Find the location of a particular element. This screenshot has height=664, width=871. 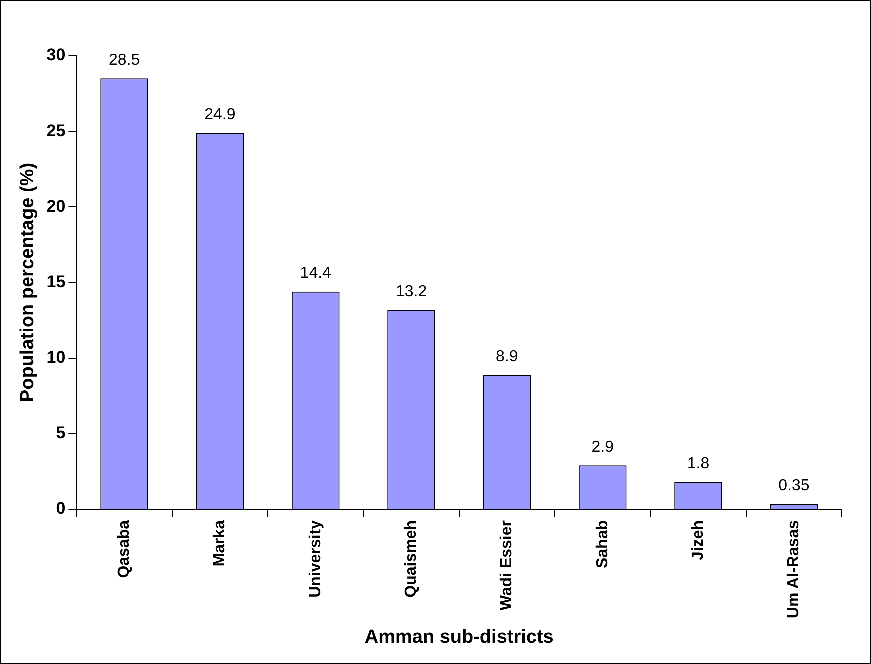

data-label: 8.9 is located at coordinates (507, 357).